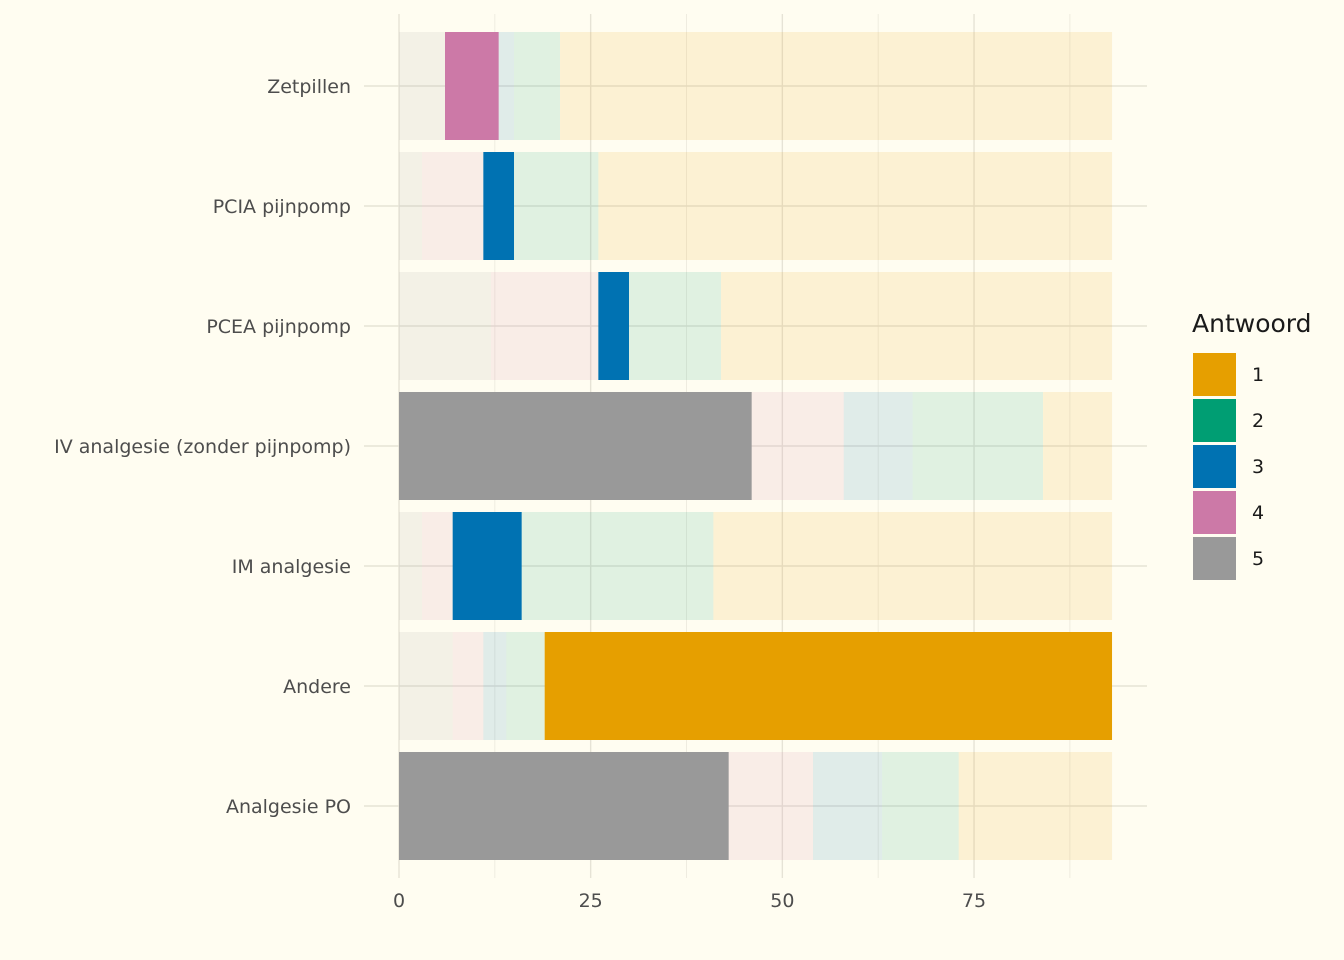 This screenshot has height=960, width=1344. Describe the element at coordinates (1258, 513) in the screenshot. I see `legend-label: 4` at that location.